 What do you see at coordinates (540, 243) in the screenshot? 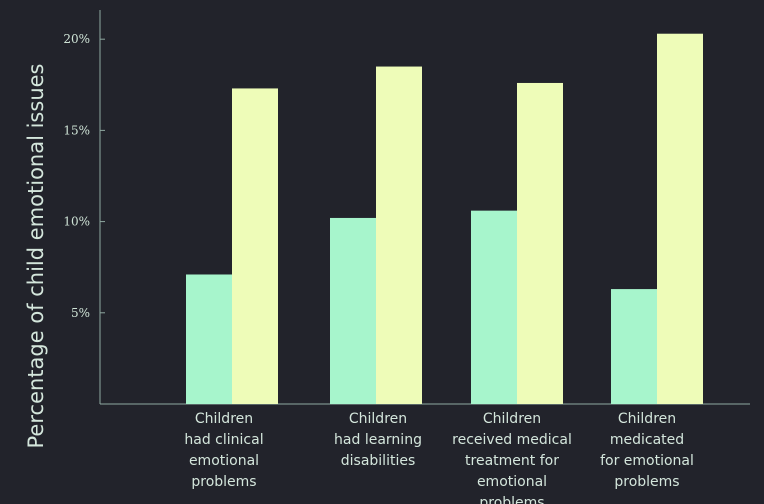
I see `bar-series2-category3` at bounding box center [540, 243].